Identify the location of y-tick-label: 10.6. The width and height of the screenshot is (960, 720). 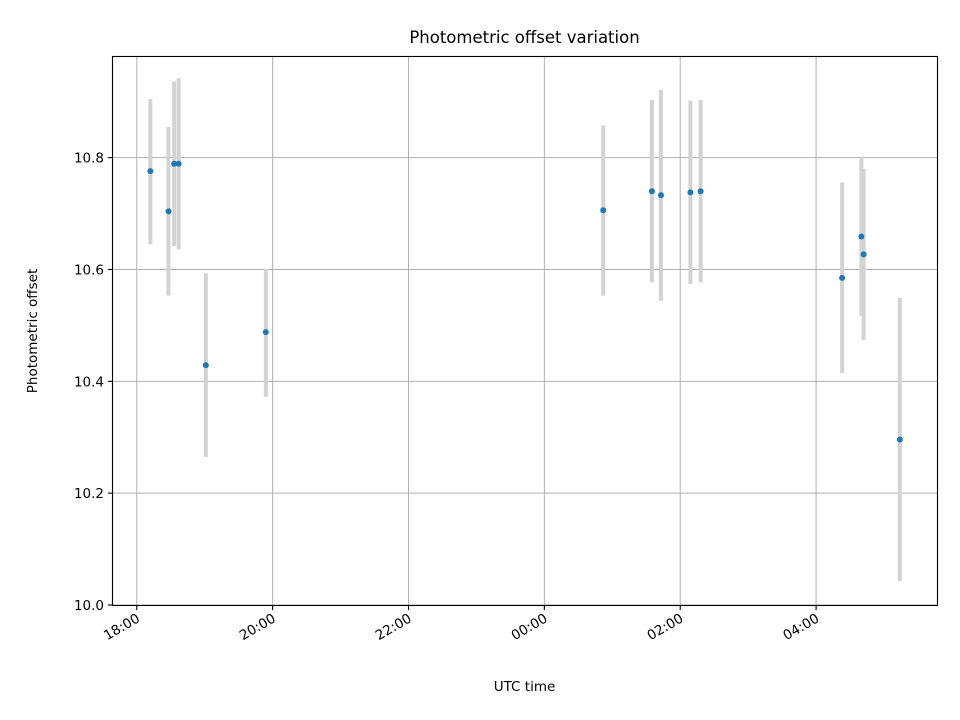
(89, 270).